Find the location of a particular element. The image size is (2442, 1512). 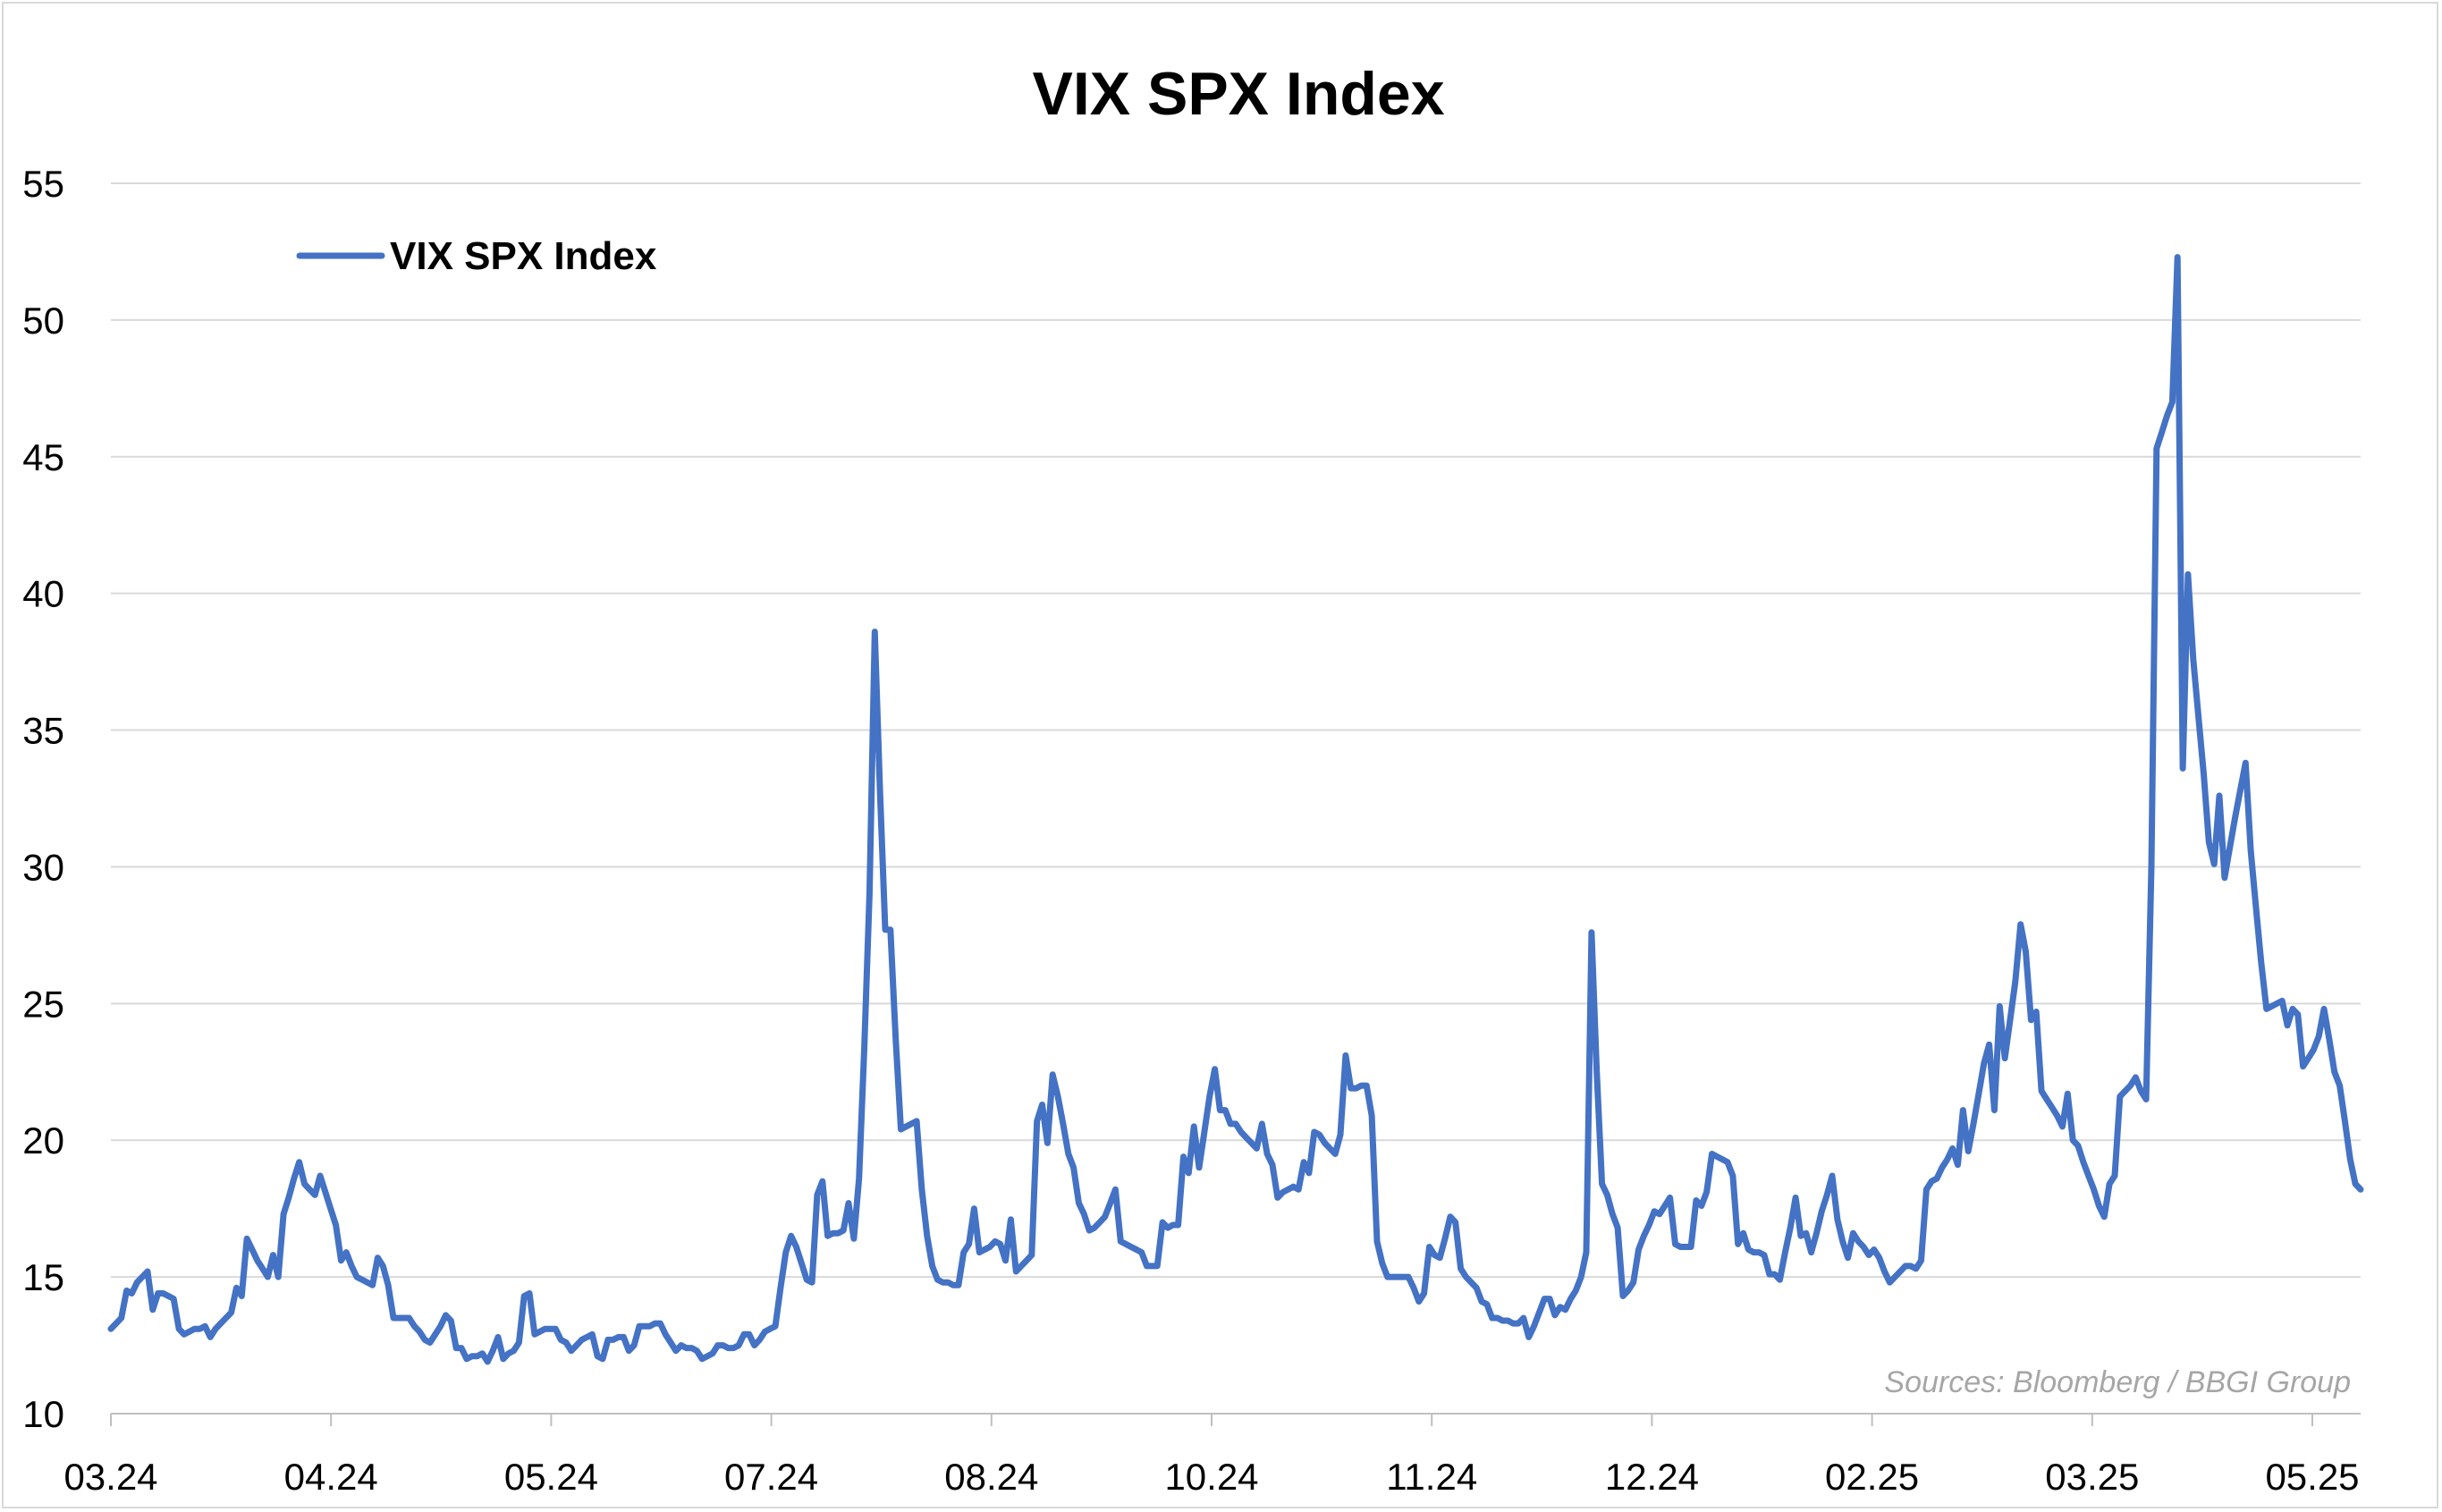

chart-title: VIX SPX Index is located at coordinates (1238, 94).